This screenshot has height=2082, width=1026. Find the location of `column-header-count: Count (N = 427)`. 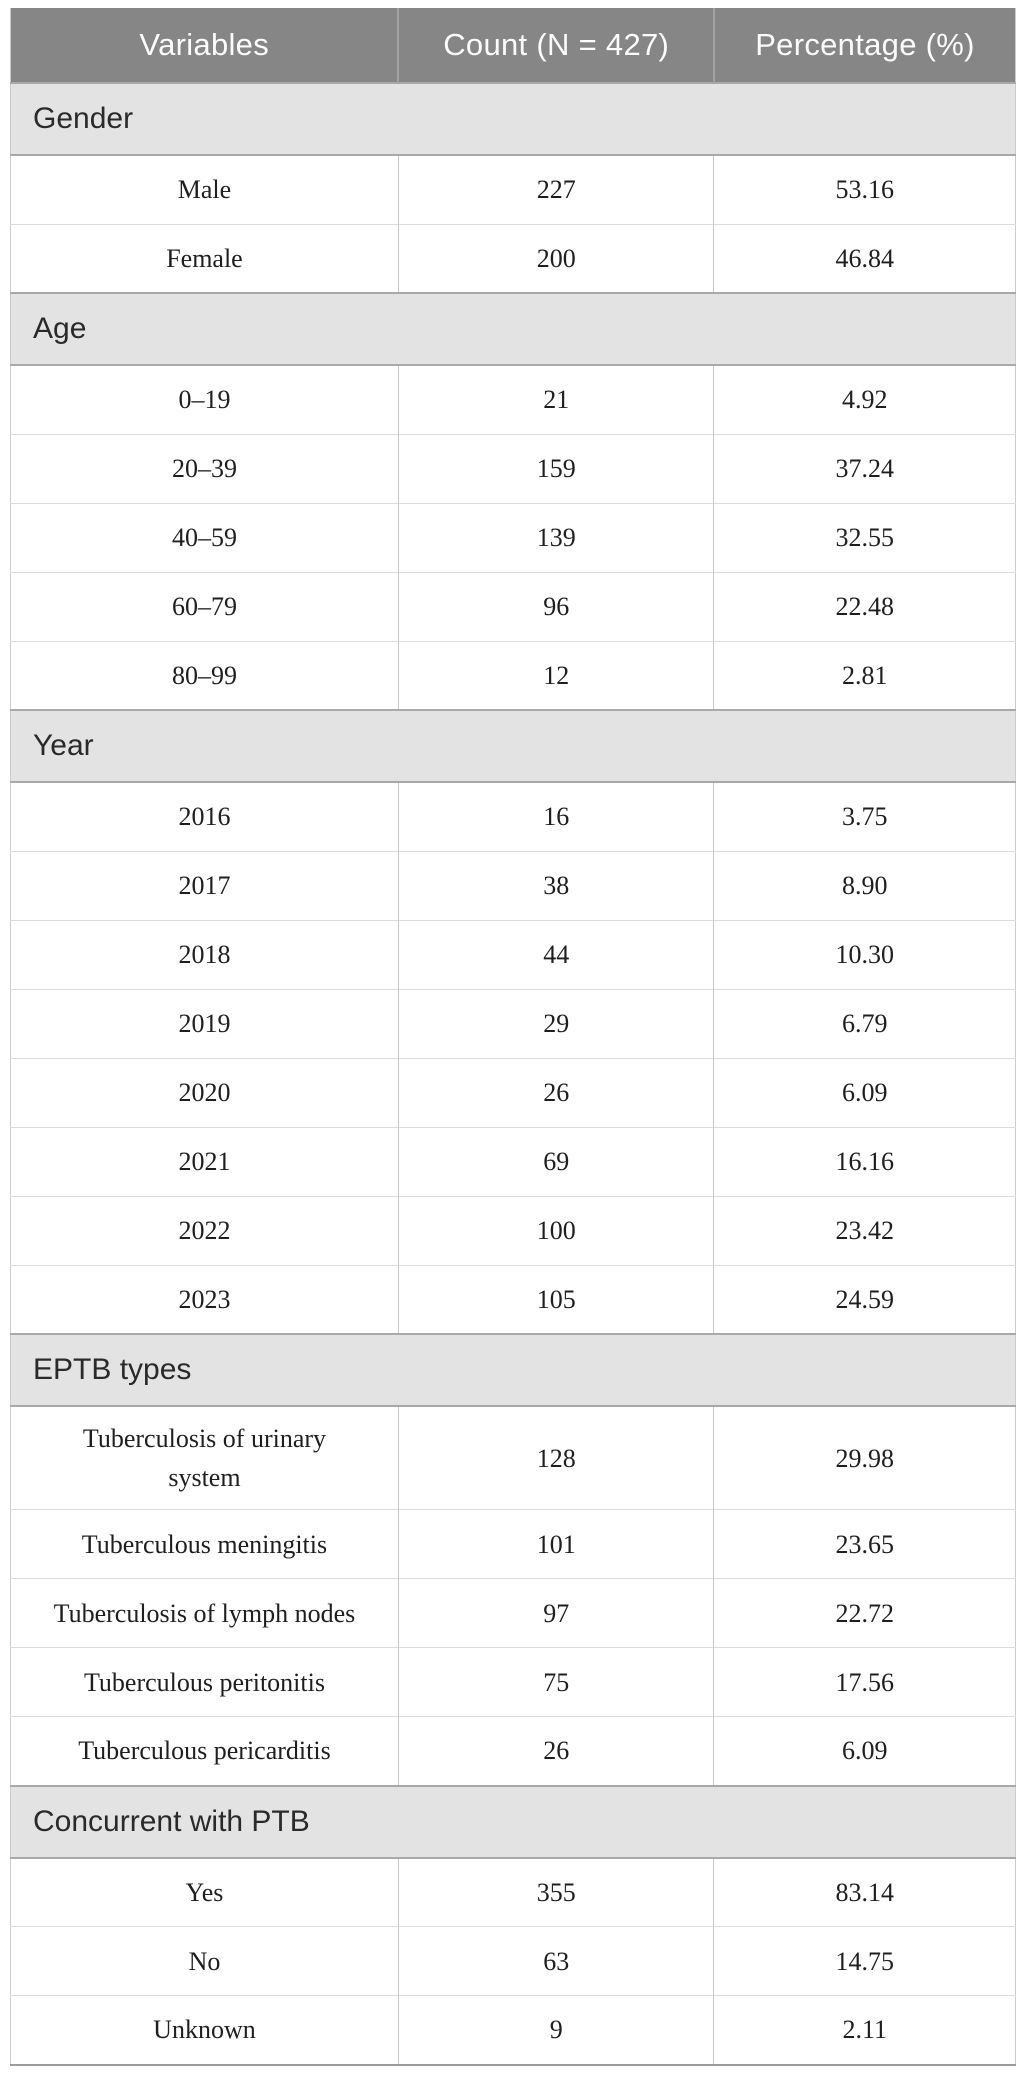

column-header-count: Count (N = 427) is located at coordinates (555, 45).